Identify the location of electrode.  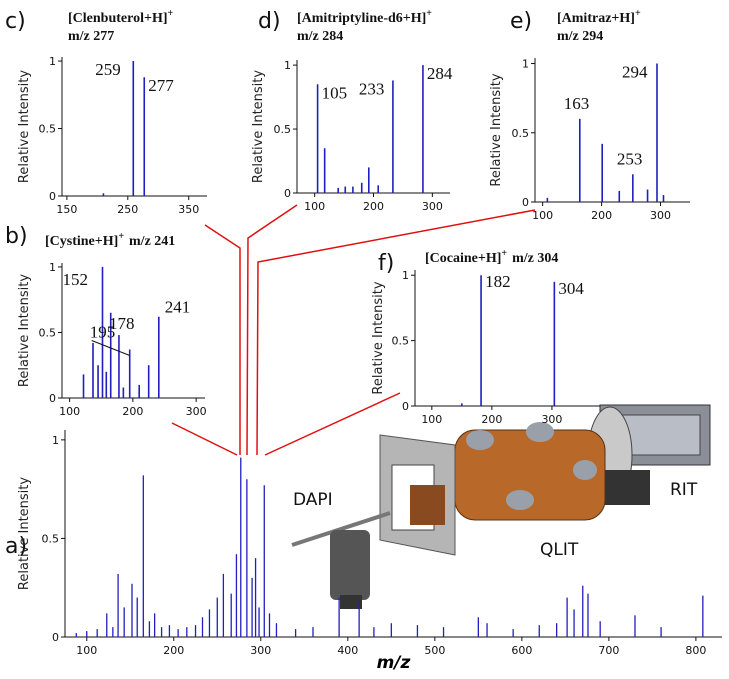
(427, 505).